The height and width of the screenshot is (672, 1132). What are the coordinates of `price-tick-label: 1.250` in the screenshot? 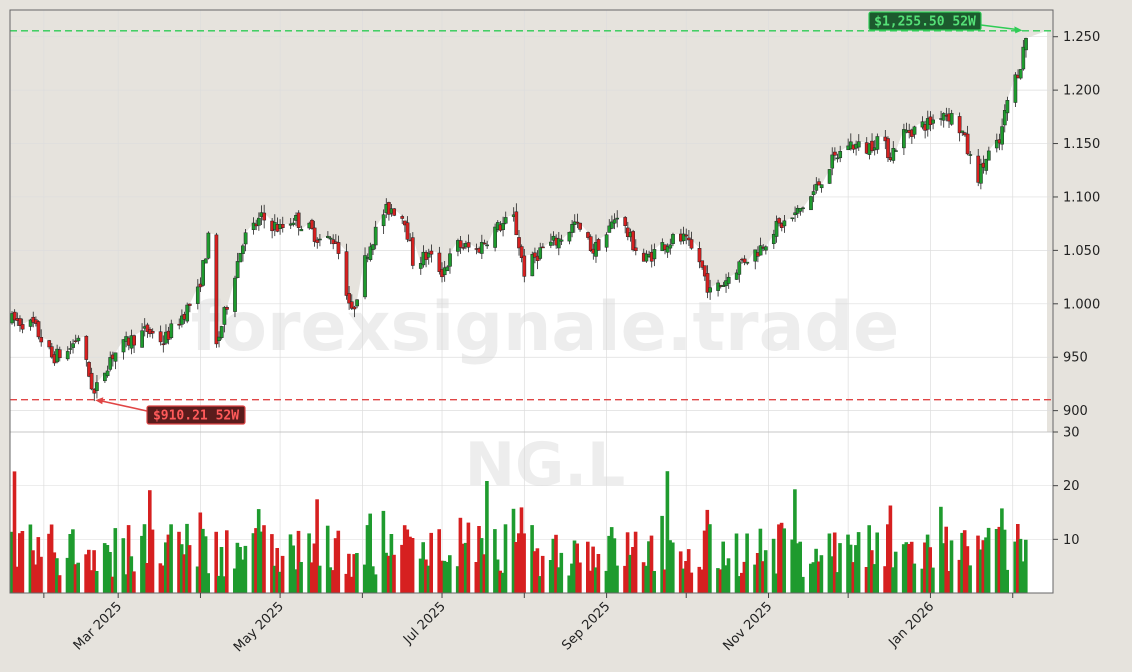 It's located at (1081, 37).